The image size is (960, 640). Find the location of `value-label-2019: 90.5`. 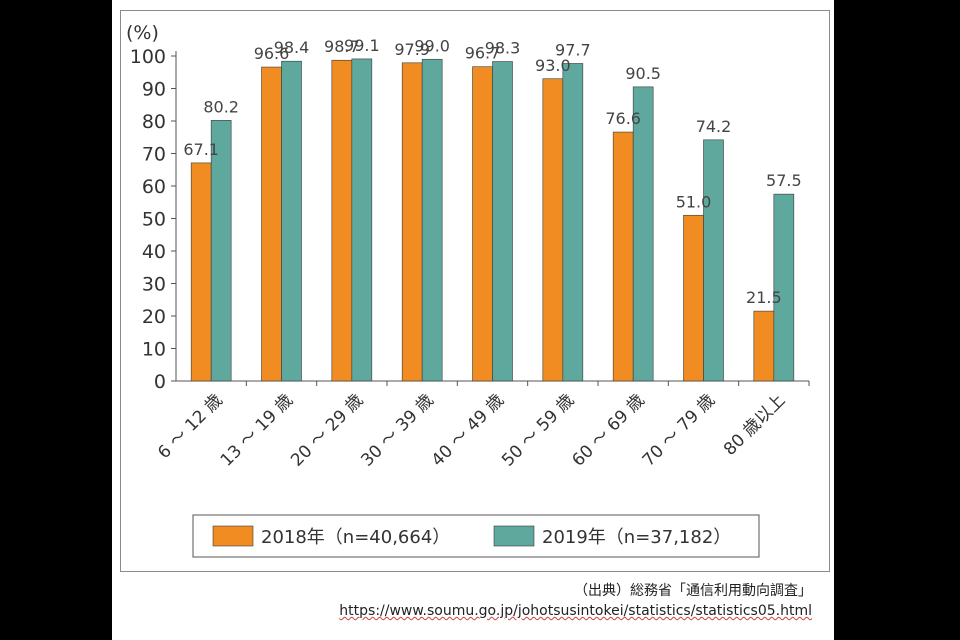

value-label-2019: 90.5 is located at coordinates (643, 73).